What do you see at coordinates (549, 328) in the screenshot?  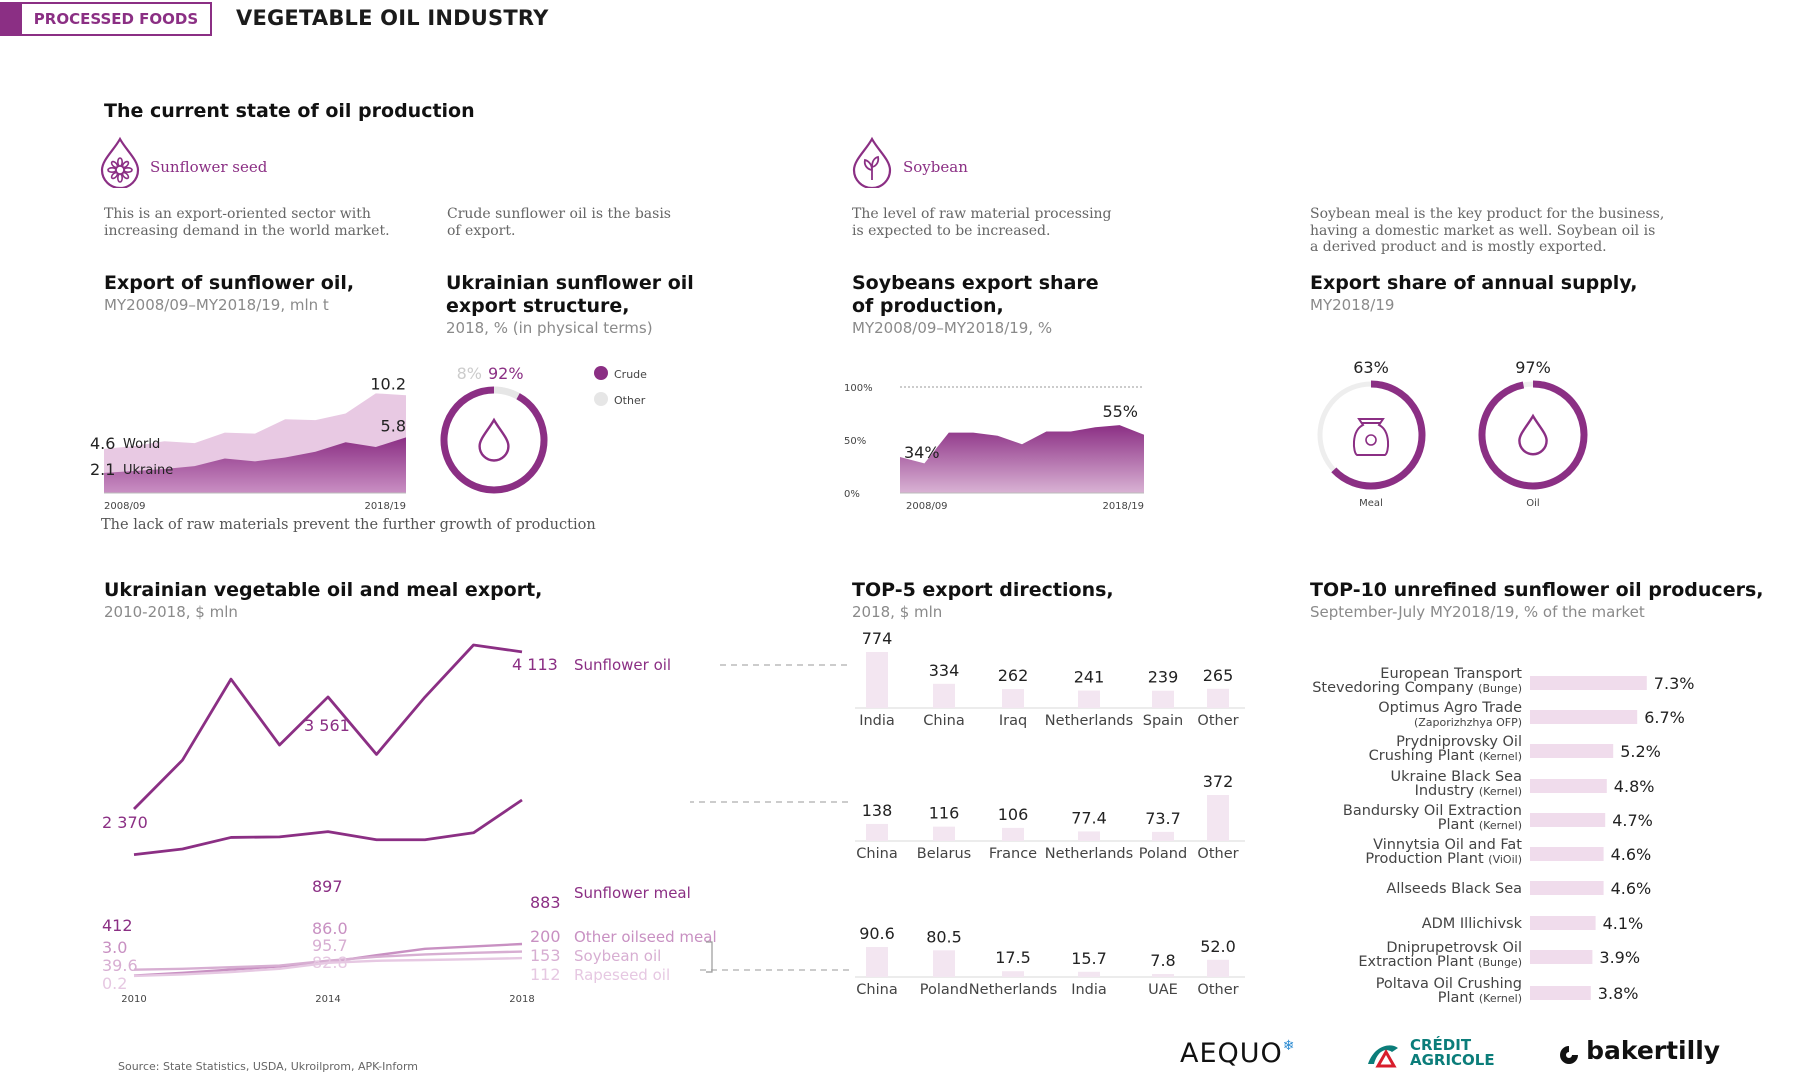 I see `chart-subtitle: 2018, % (in physical terms)` at bounding box center [549, 328].